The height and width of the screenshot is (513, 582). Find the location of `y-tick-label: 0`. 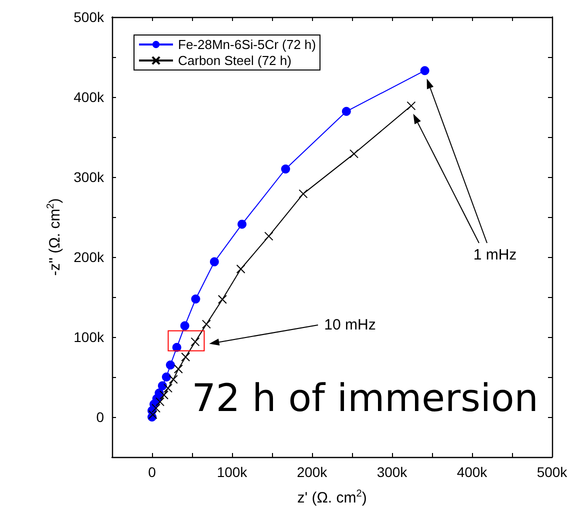

y-tick-label: 0 is located at coordinates (100, 417).